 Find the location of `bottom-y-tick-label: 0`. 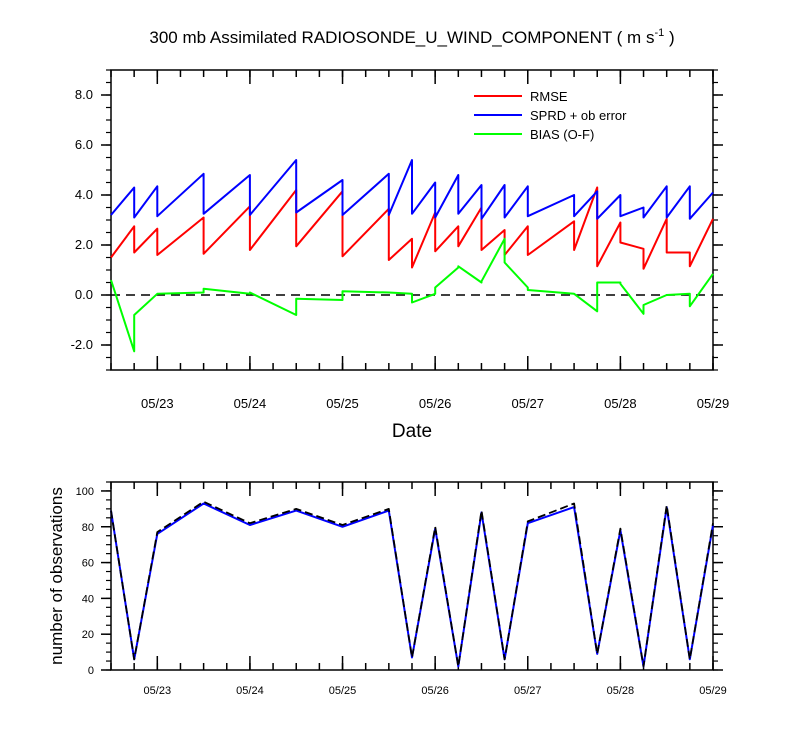

bottom-y-tick-label: 0 is located at coordinates (91, 671).